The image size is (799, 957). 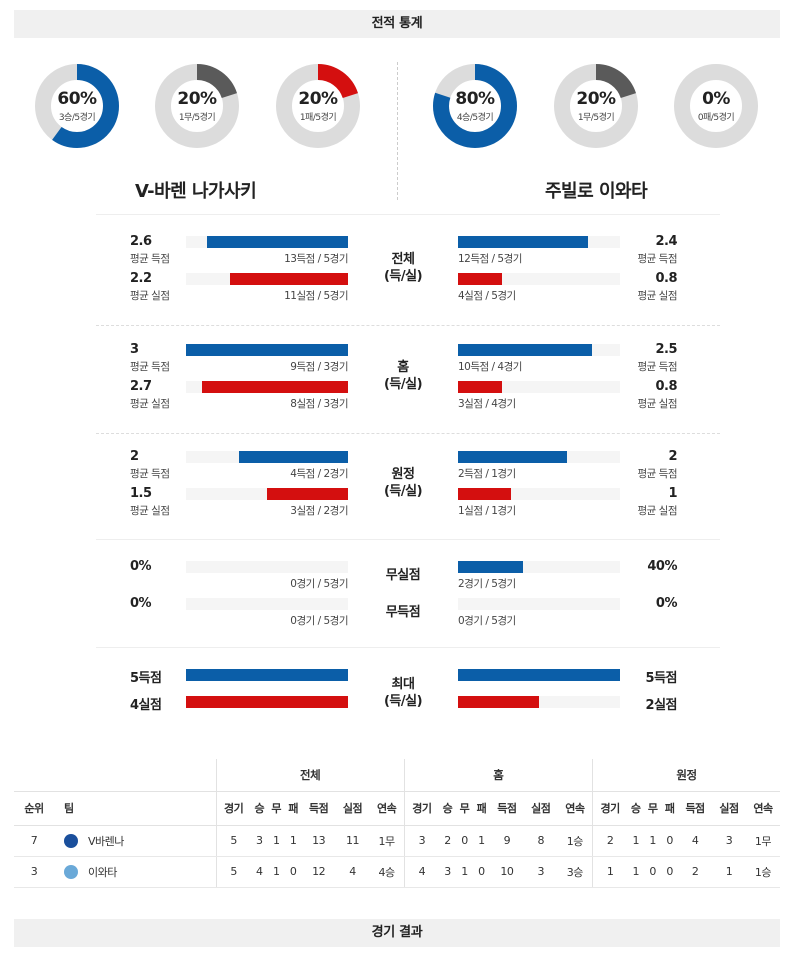 I want to click on away-value: 40%, so click(x=662, y=566).